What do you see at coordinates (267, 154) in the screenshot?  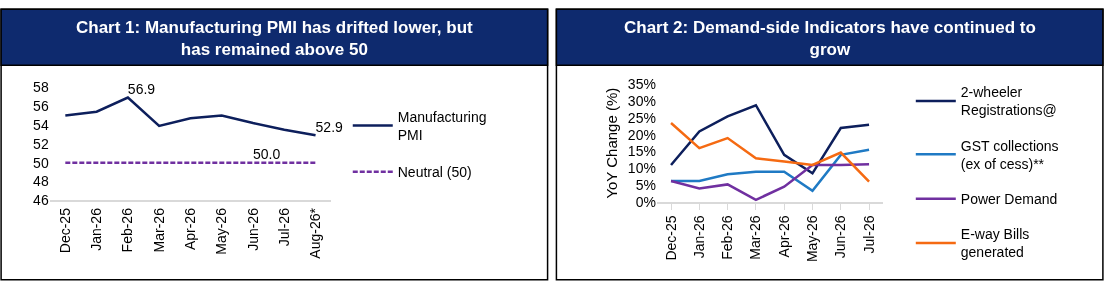 I see `data-label: 50.0` at bounding box center [267, 154].